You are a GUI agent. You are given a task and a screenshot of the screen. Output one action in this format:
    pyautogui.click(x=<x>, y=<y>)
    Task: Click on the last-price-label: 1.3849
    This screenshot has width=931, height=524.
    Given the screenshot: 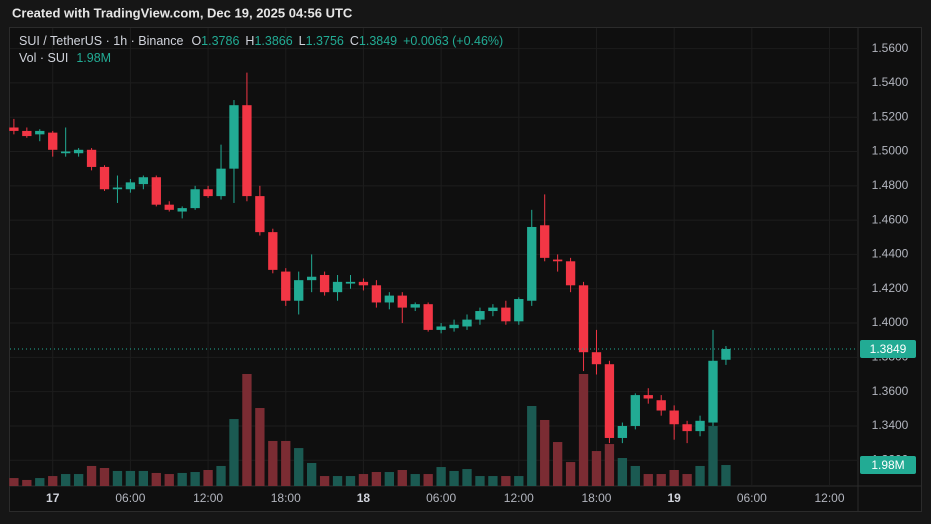 What is the action you would take?
    pyautogui.click(x=888, y=349)
    